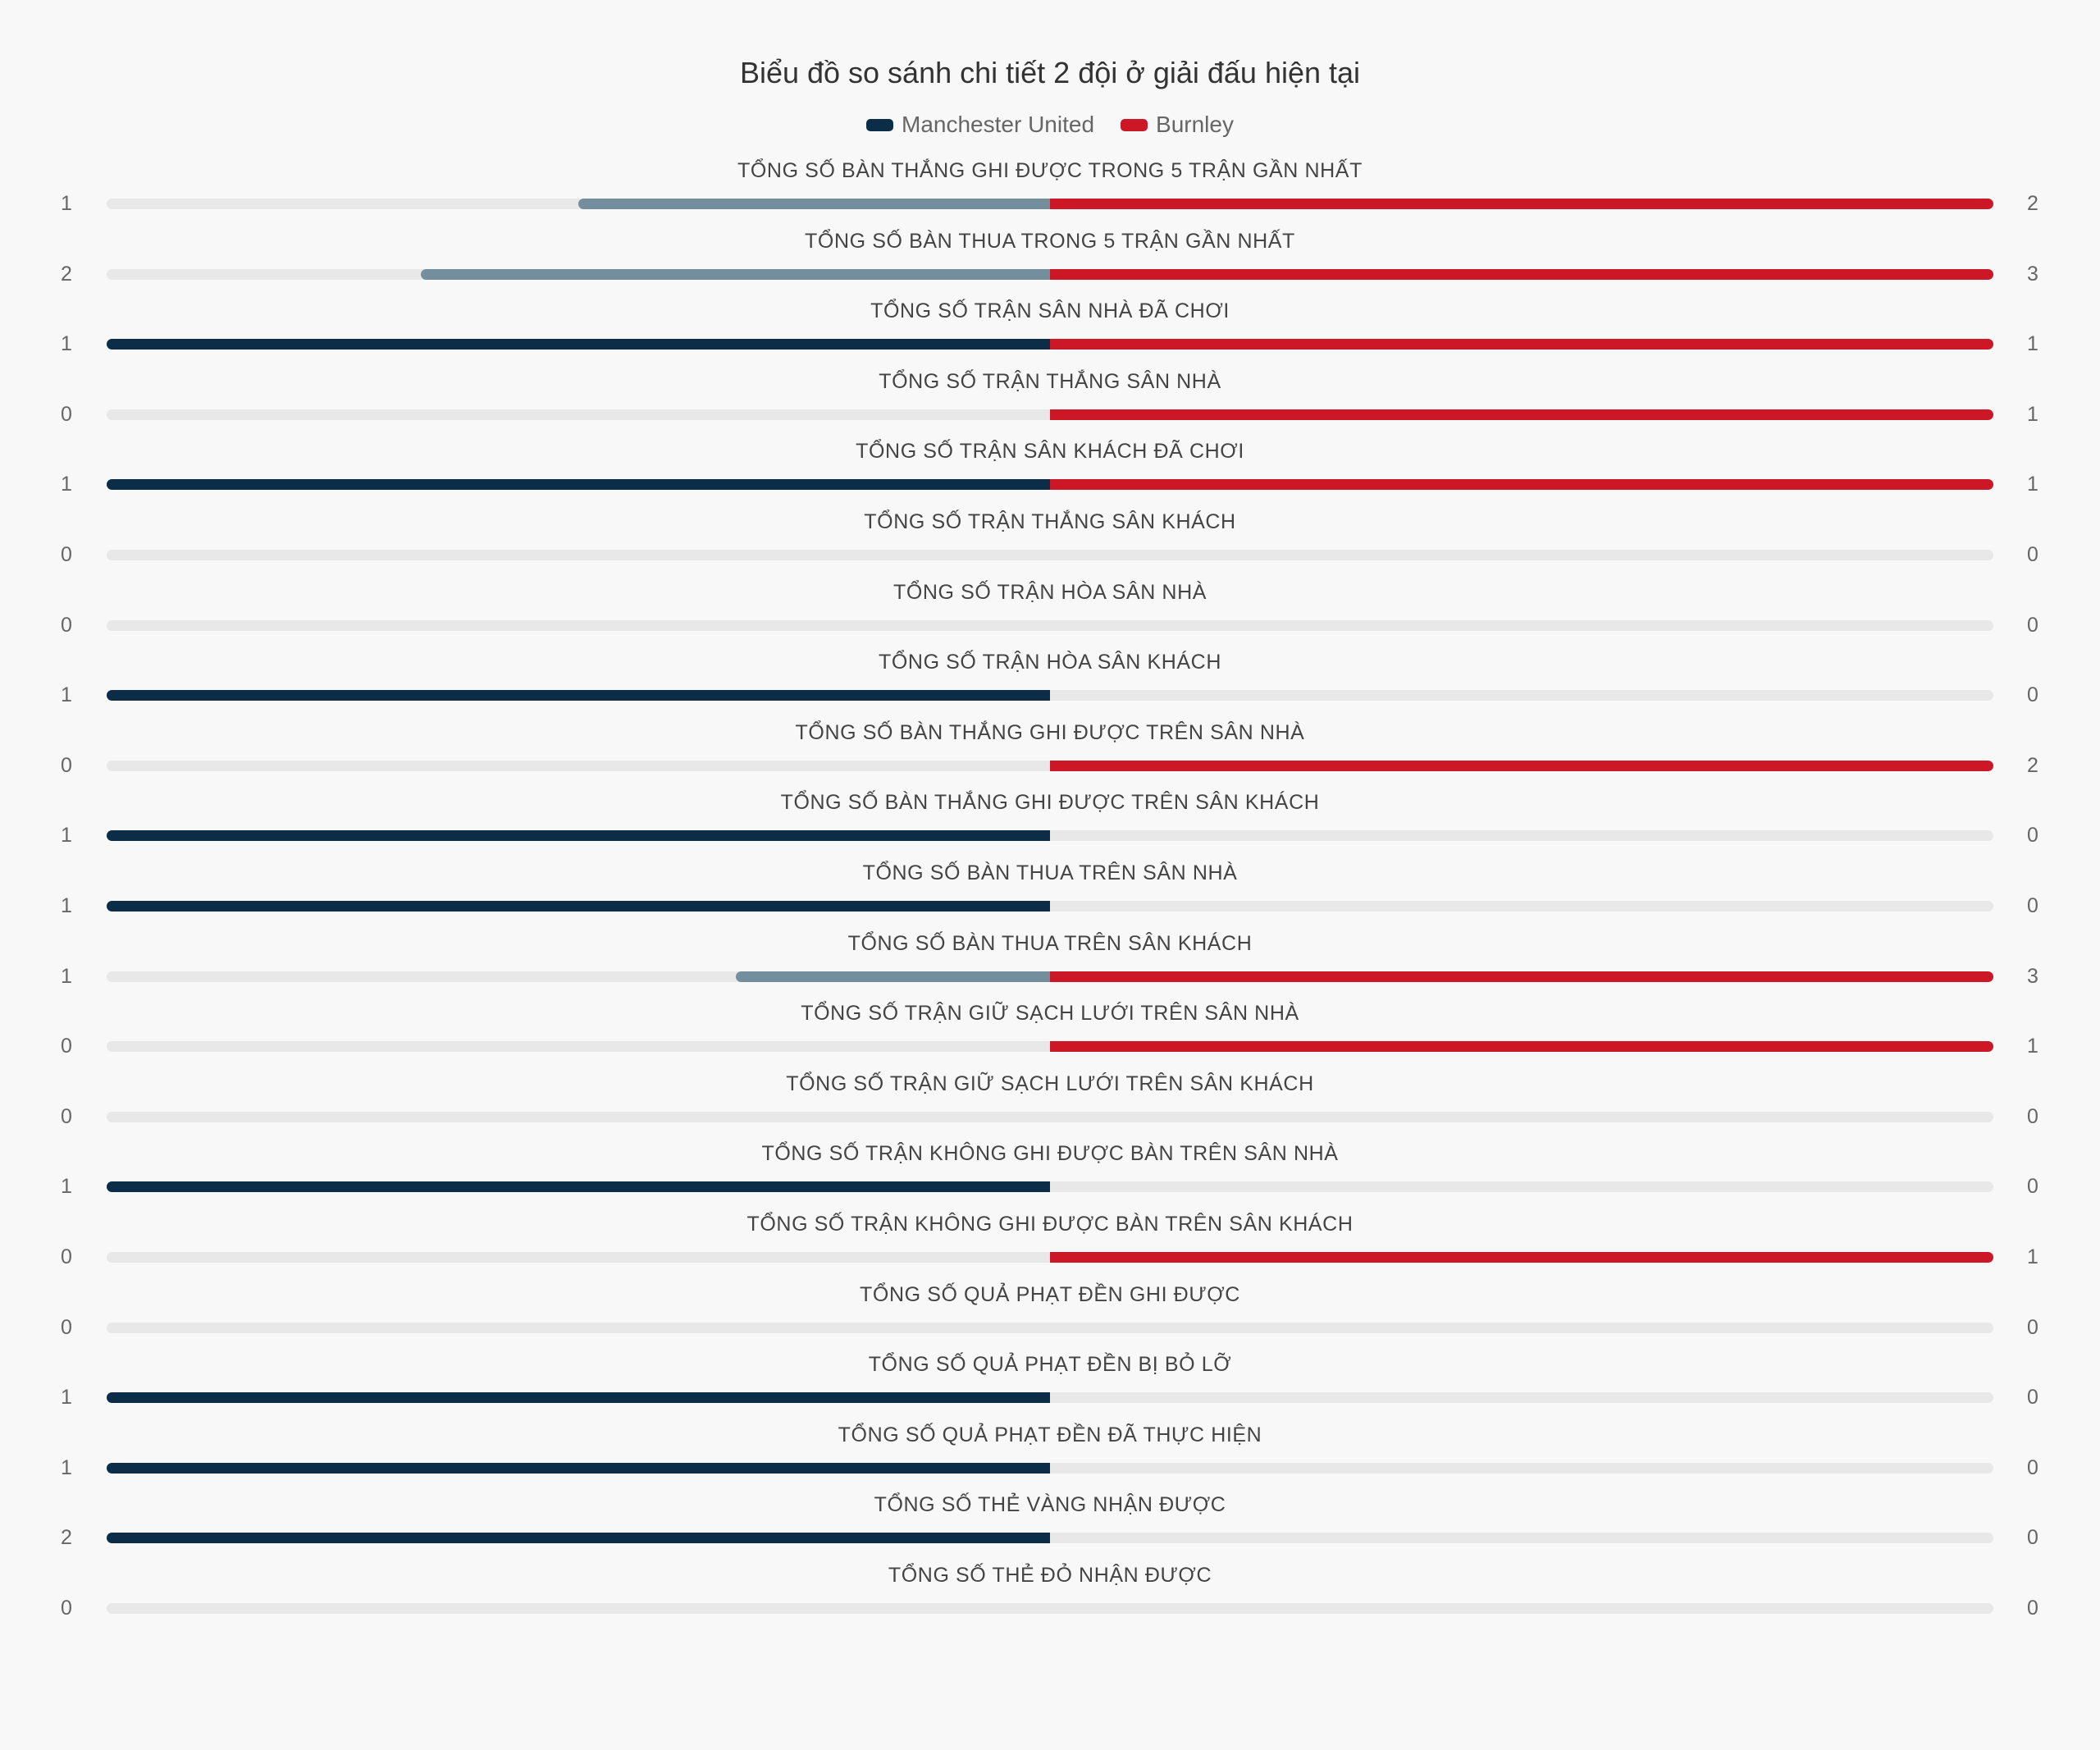  What do you see at coordinates (1050, 261) in the screenshot?
I see `stat-row: TỔNG SỐ BÀN THUA TRONG 5 TRẬN GẦN NHẤT 2 3` at bounding box center [1050, 261].